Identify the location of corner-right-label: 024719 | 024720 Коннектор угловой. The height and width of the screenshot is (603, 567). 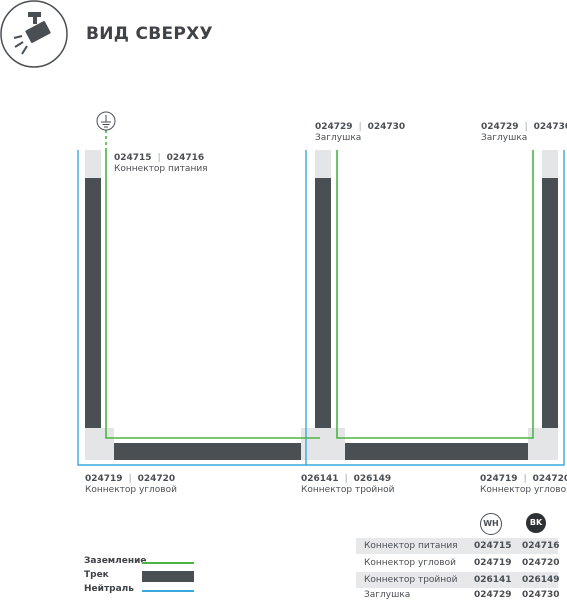
(523, 484).